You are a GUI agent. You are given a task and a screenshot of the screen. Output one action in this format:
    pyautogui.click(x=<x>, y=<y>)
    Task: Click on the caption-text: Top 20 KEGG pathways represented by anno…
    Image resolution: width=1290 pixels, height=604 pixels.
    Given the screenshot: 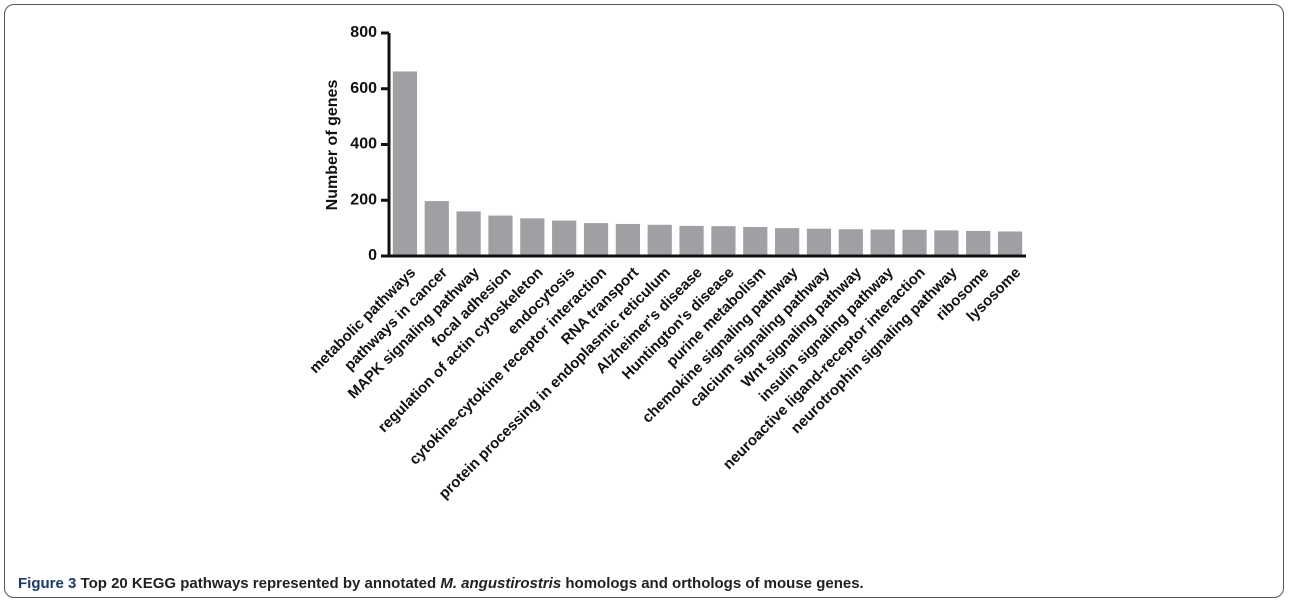 What is the action you would take?
    pyautogui.click(x=260, y=583)
    